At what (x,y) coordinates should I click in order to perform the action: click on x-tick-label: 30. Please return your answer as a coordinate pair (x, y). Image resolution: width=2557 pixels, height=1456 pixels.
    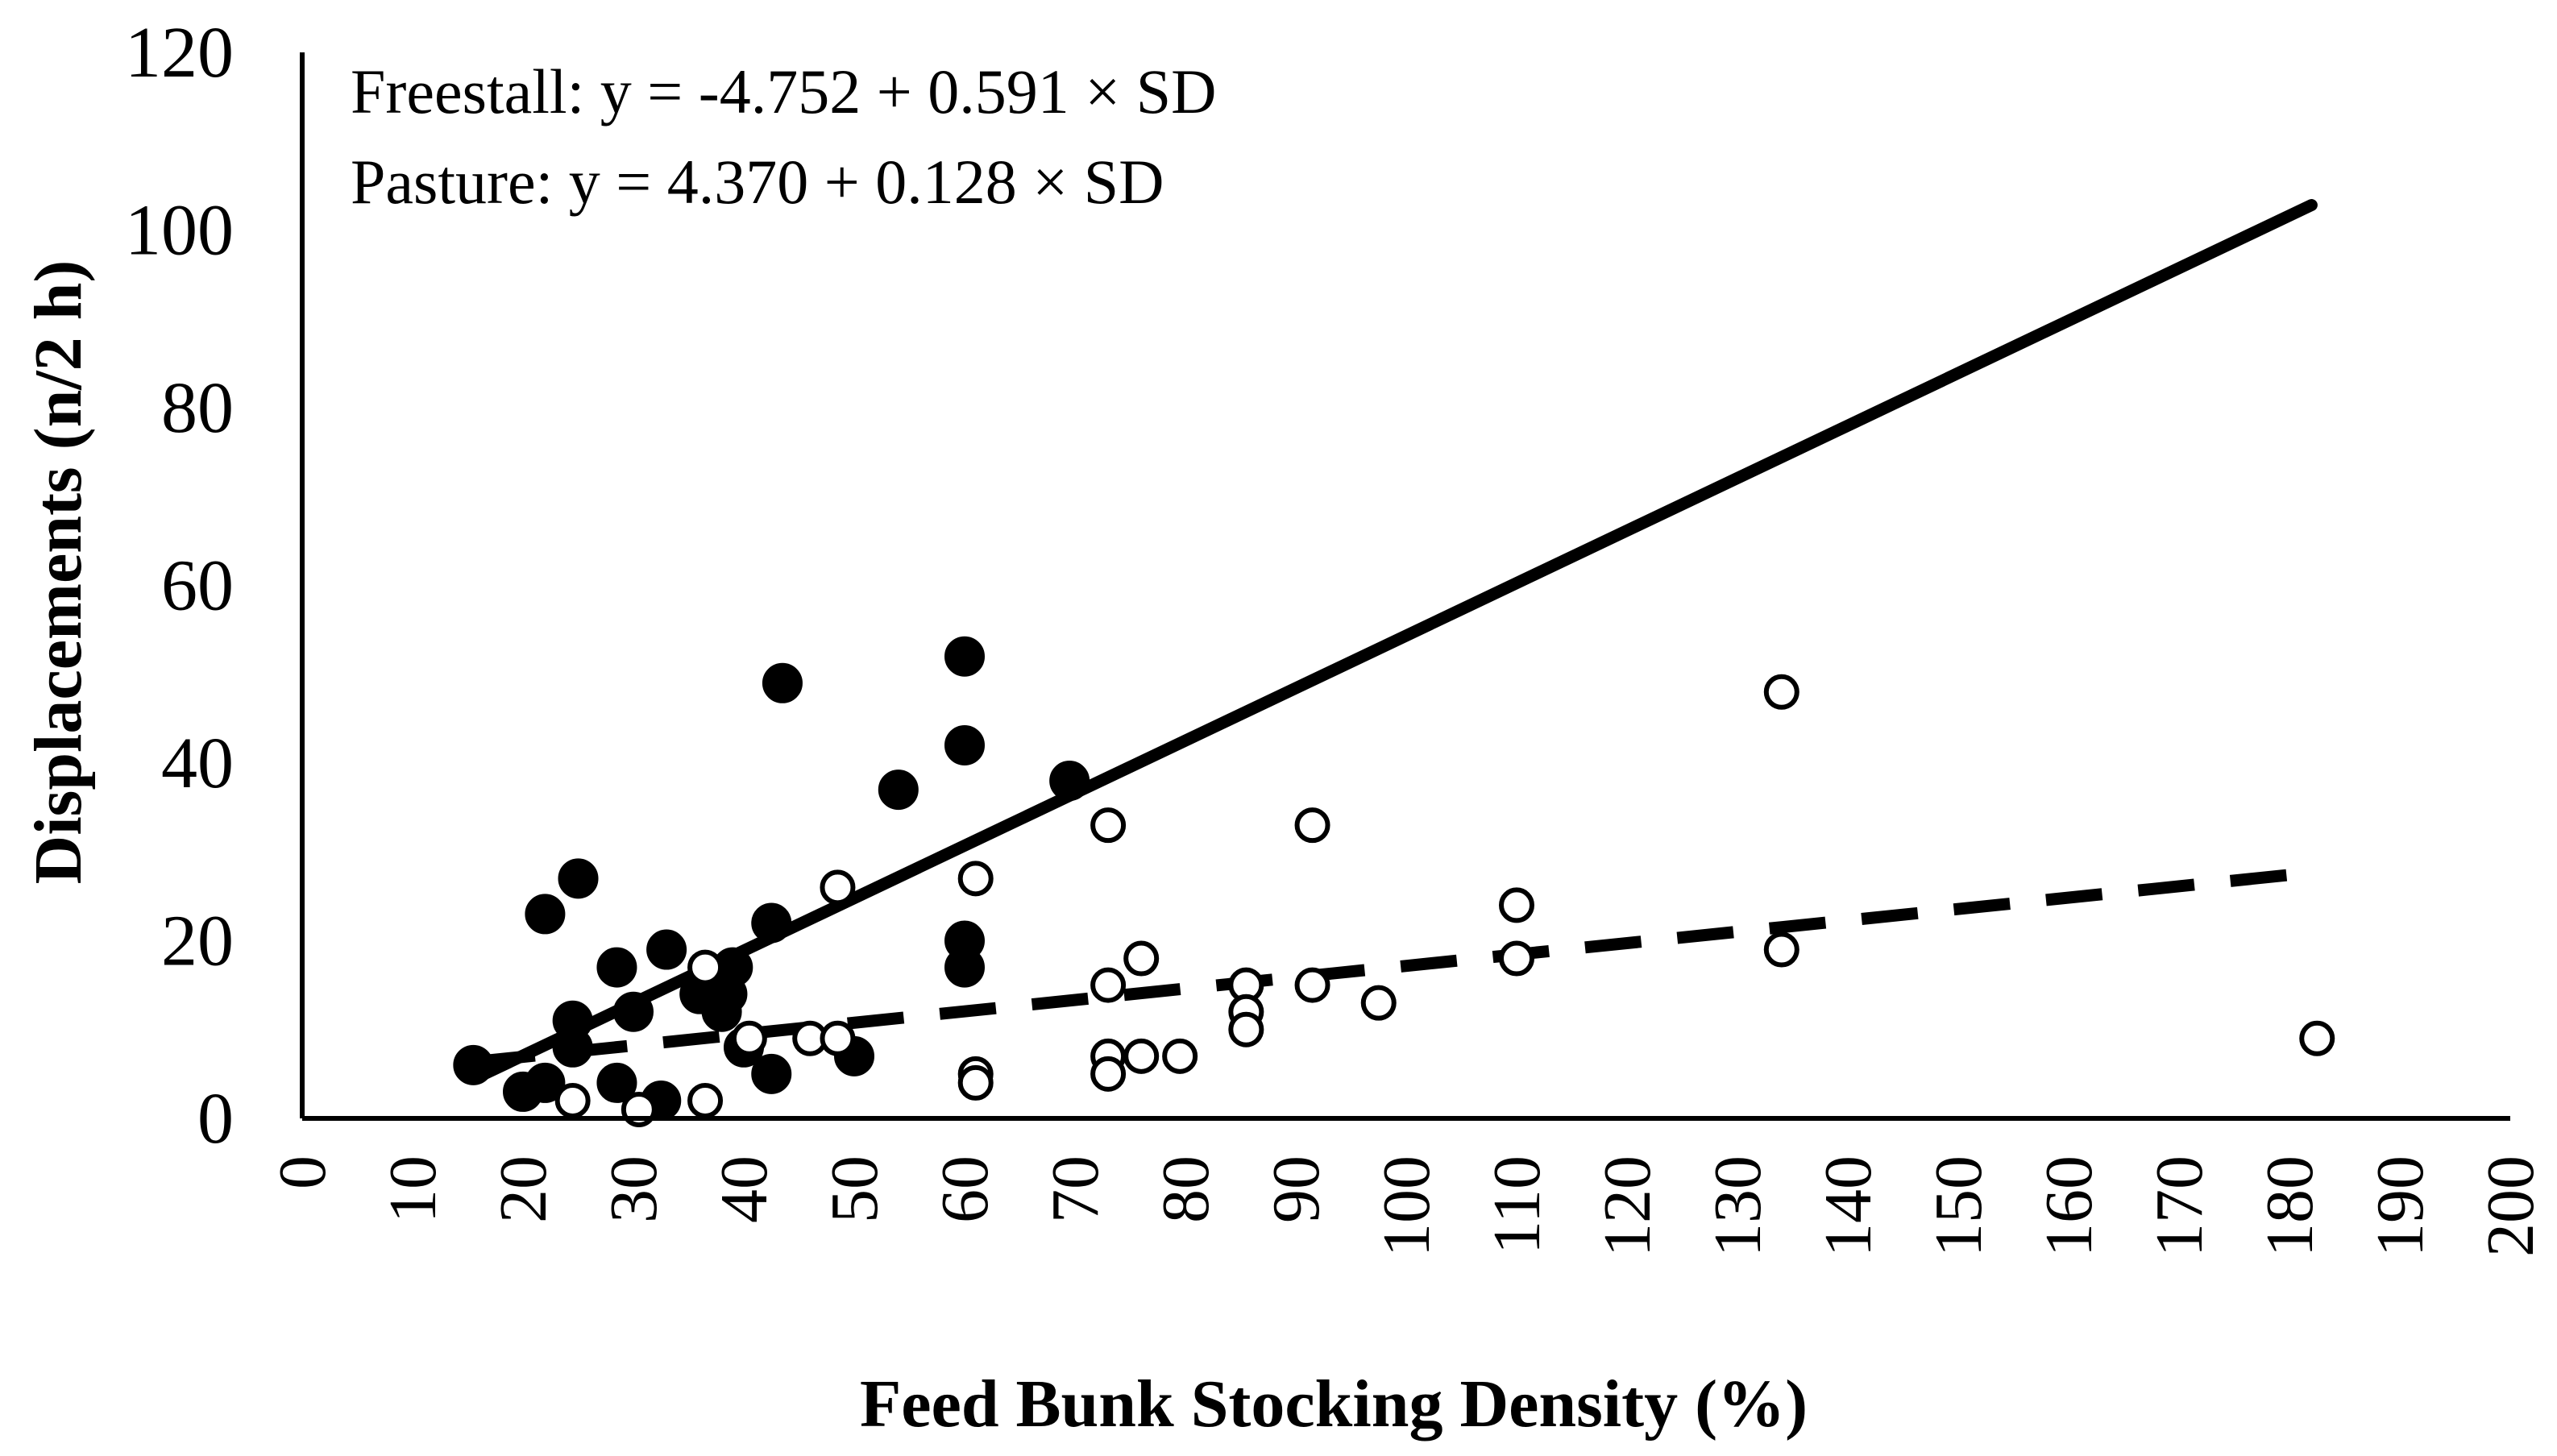
    Looking at the image, I should click on (633, 1189).